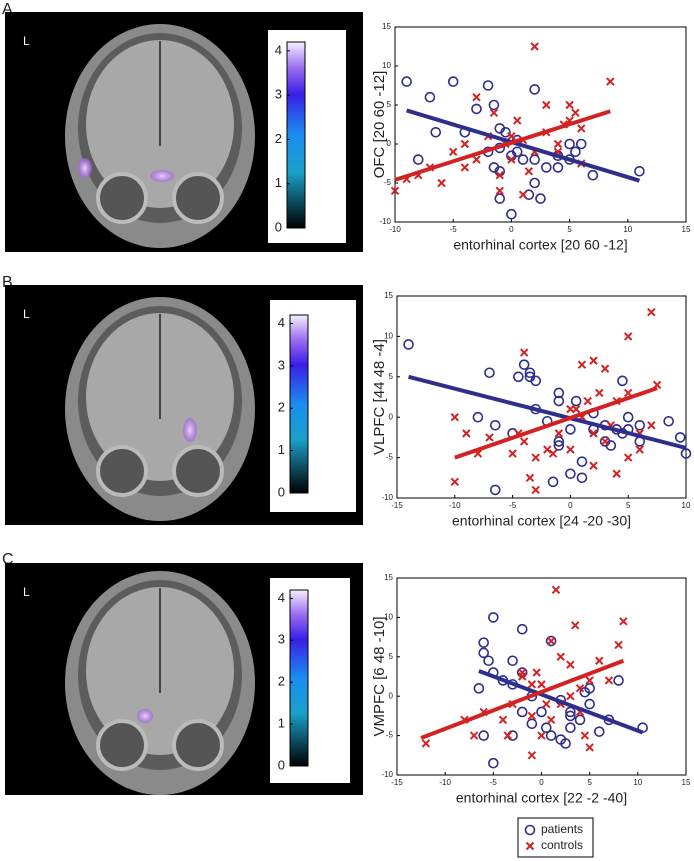 This screenshot has height=861, width=694. What do you see at coordinates (555, 837) in the screenshot?
I see `legend` at bounding box center [555, 837].